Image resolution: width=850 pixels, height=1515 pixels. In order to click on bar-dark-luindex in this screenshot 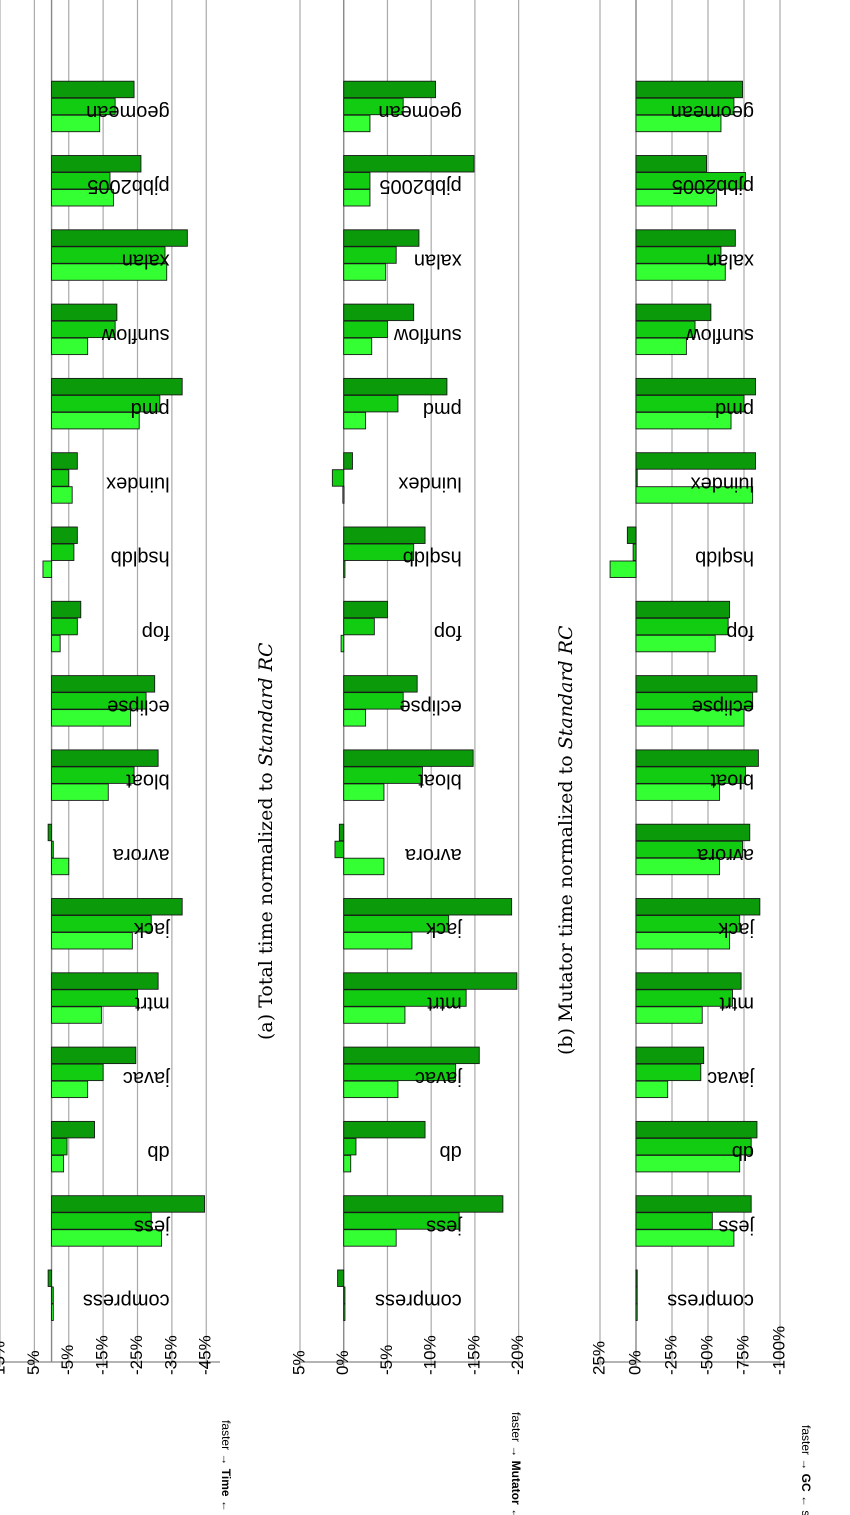, I will do `click(695, 461)`.